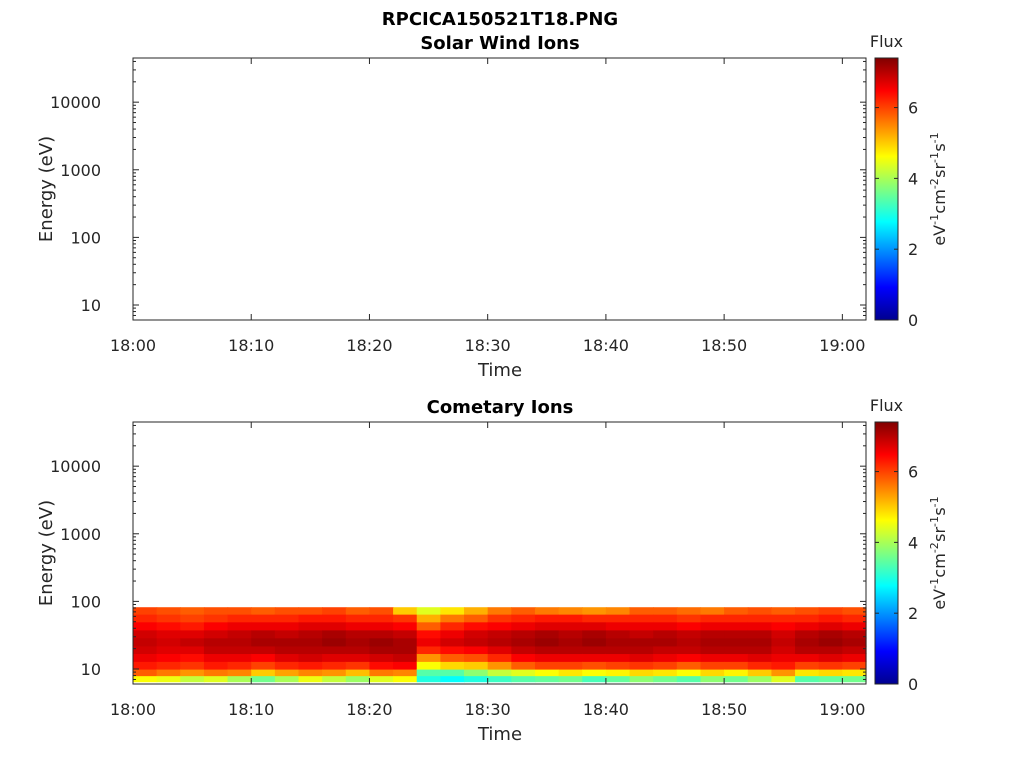 Image resolution: width=1024 pixels, height=768 pixels. What do you see at coordinates (85, 601) in the screenshot?
I see `y-tick-label: 100` at bounding box center [85, 601].